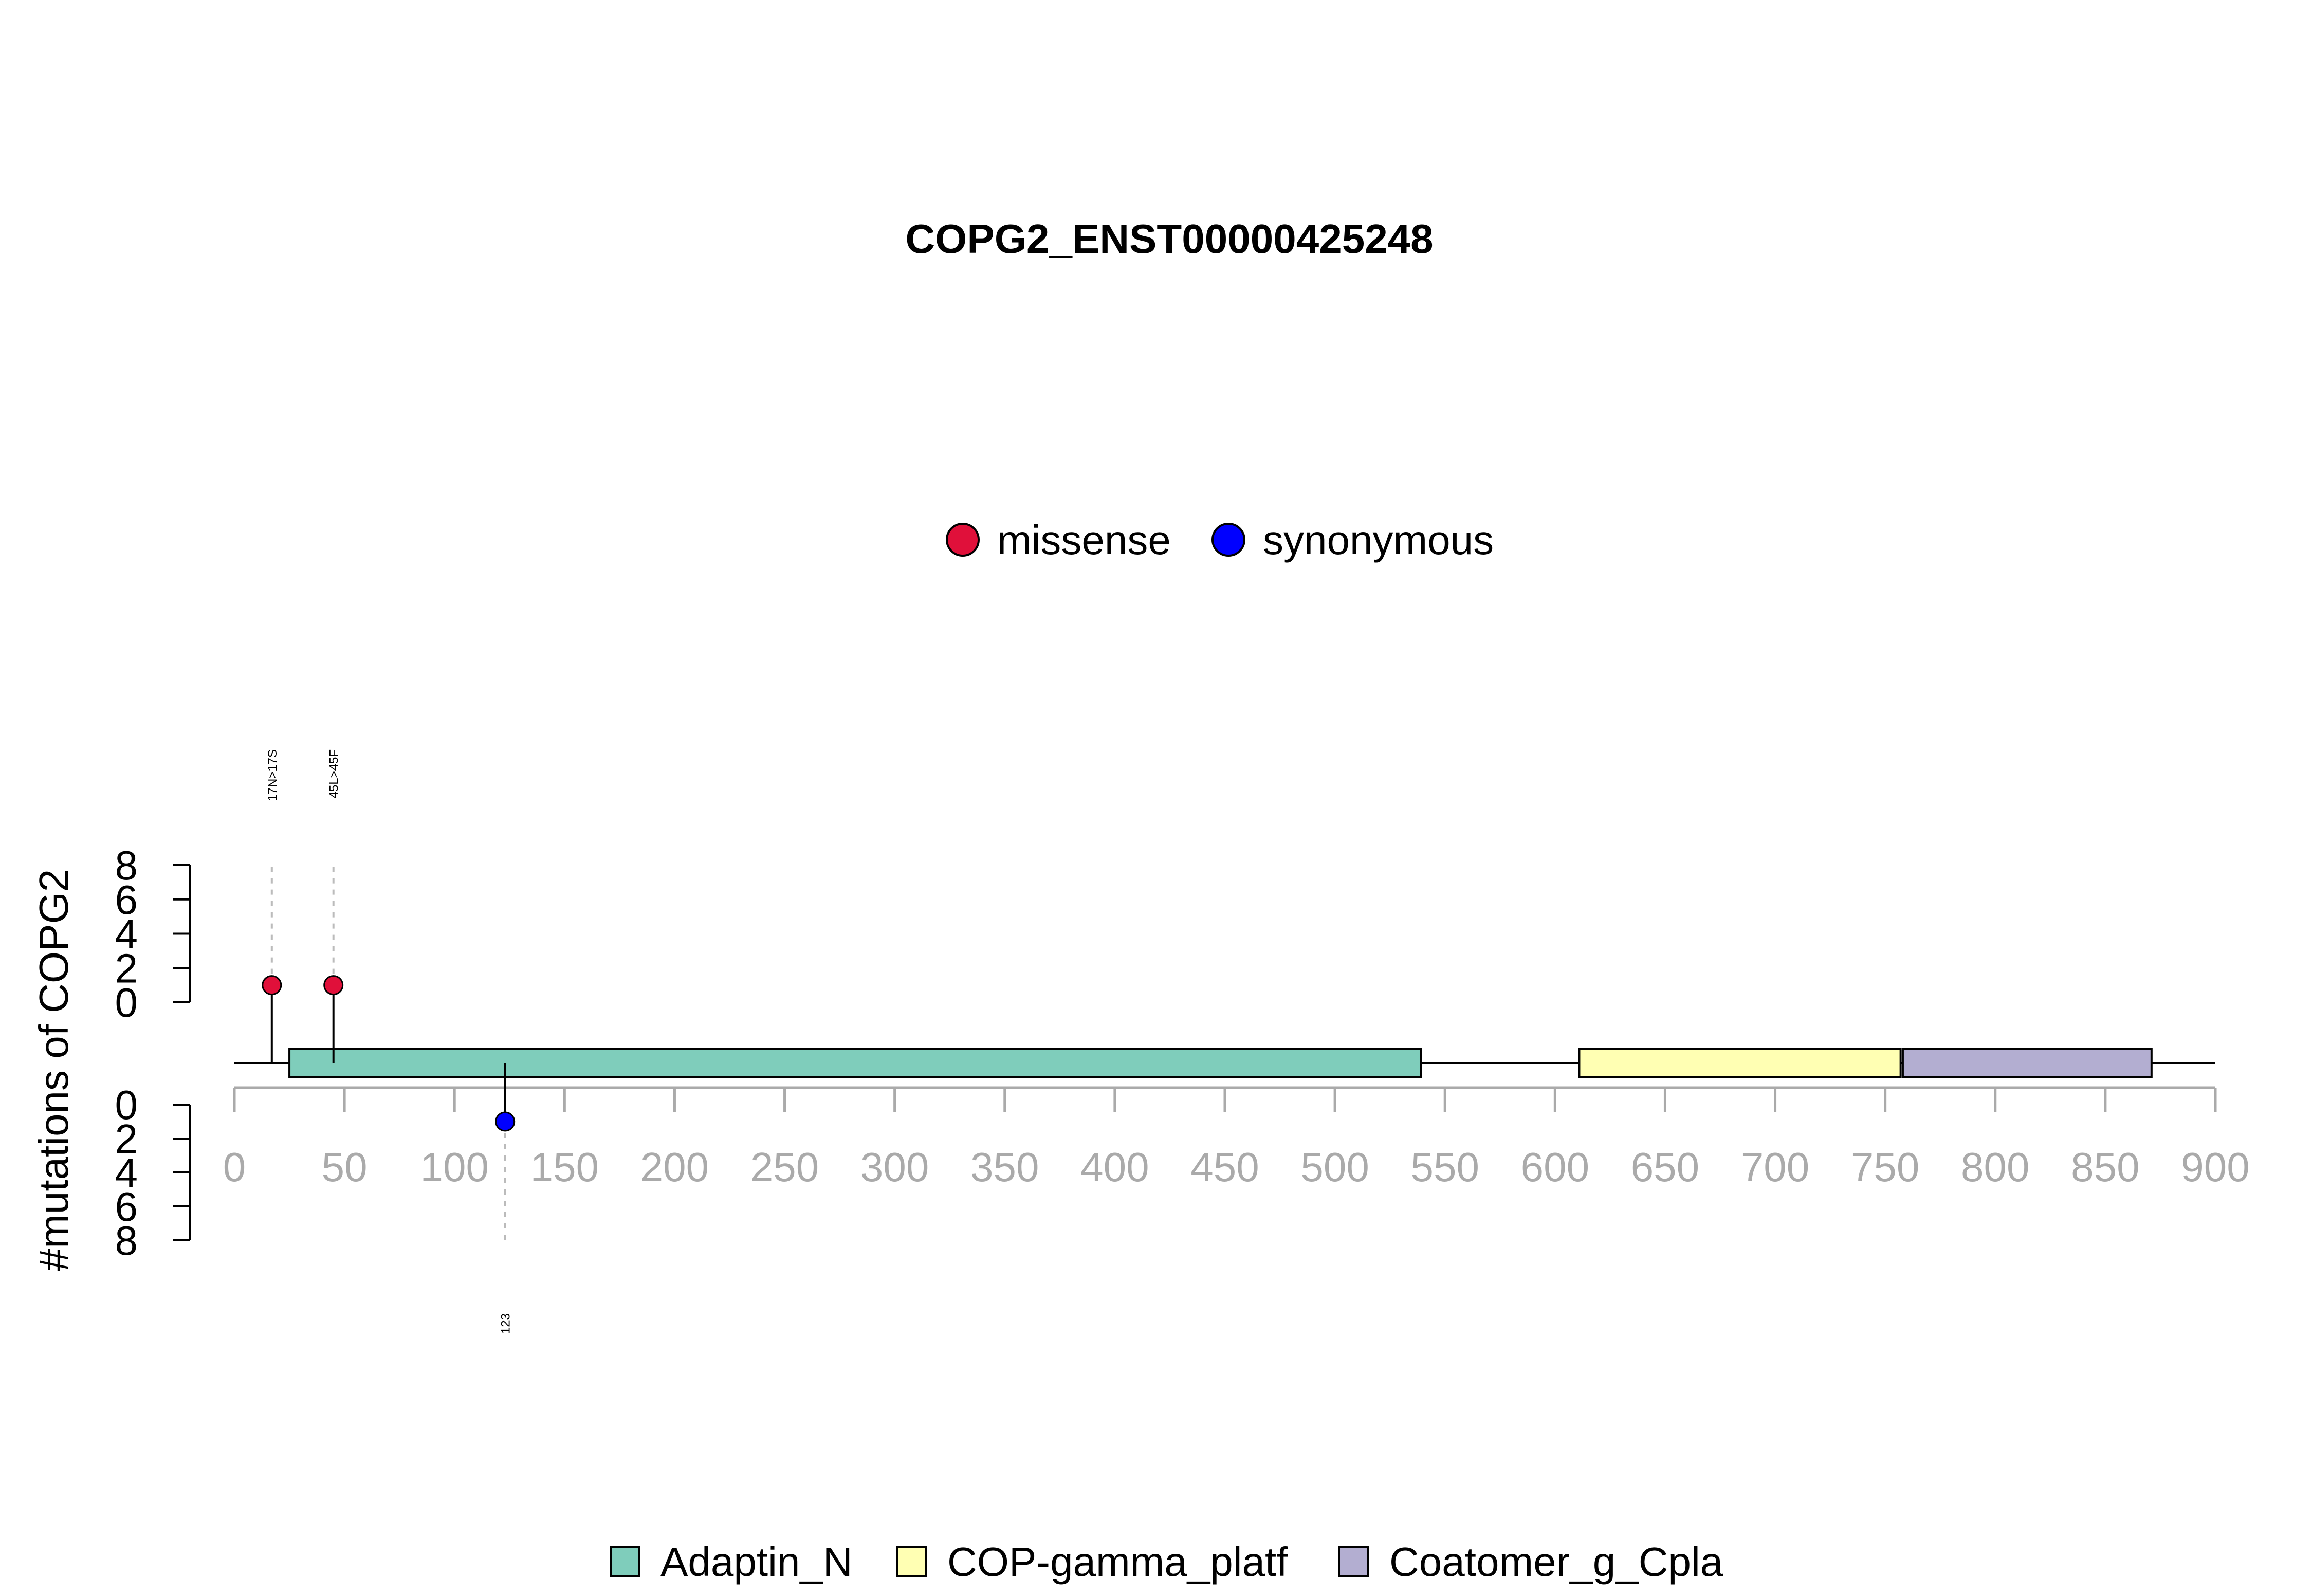  What do you see at coordinates (912, 1562) in the screenshot?
I see `domain-legend-swatch-COP-gamma_platf` at bounding box center [912, 1562].